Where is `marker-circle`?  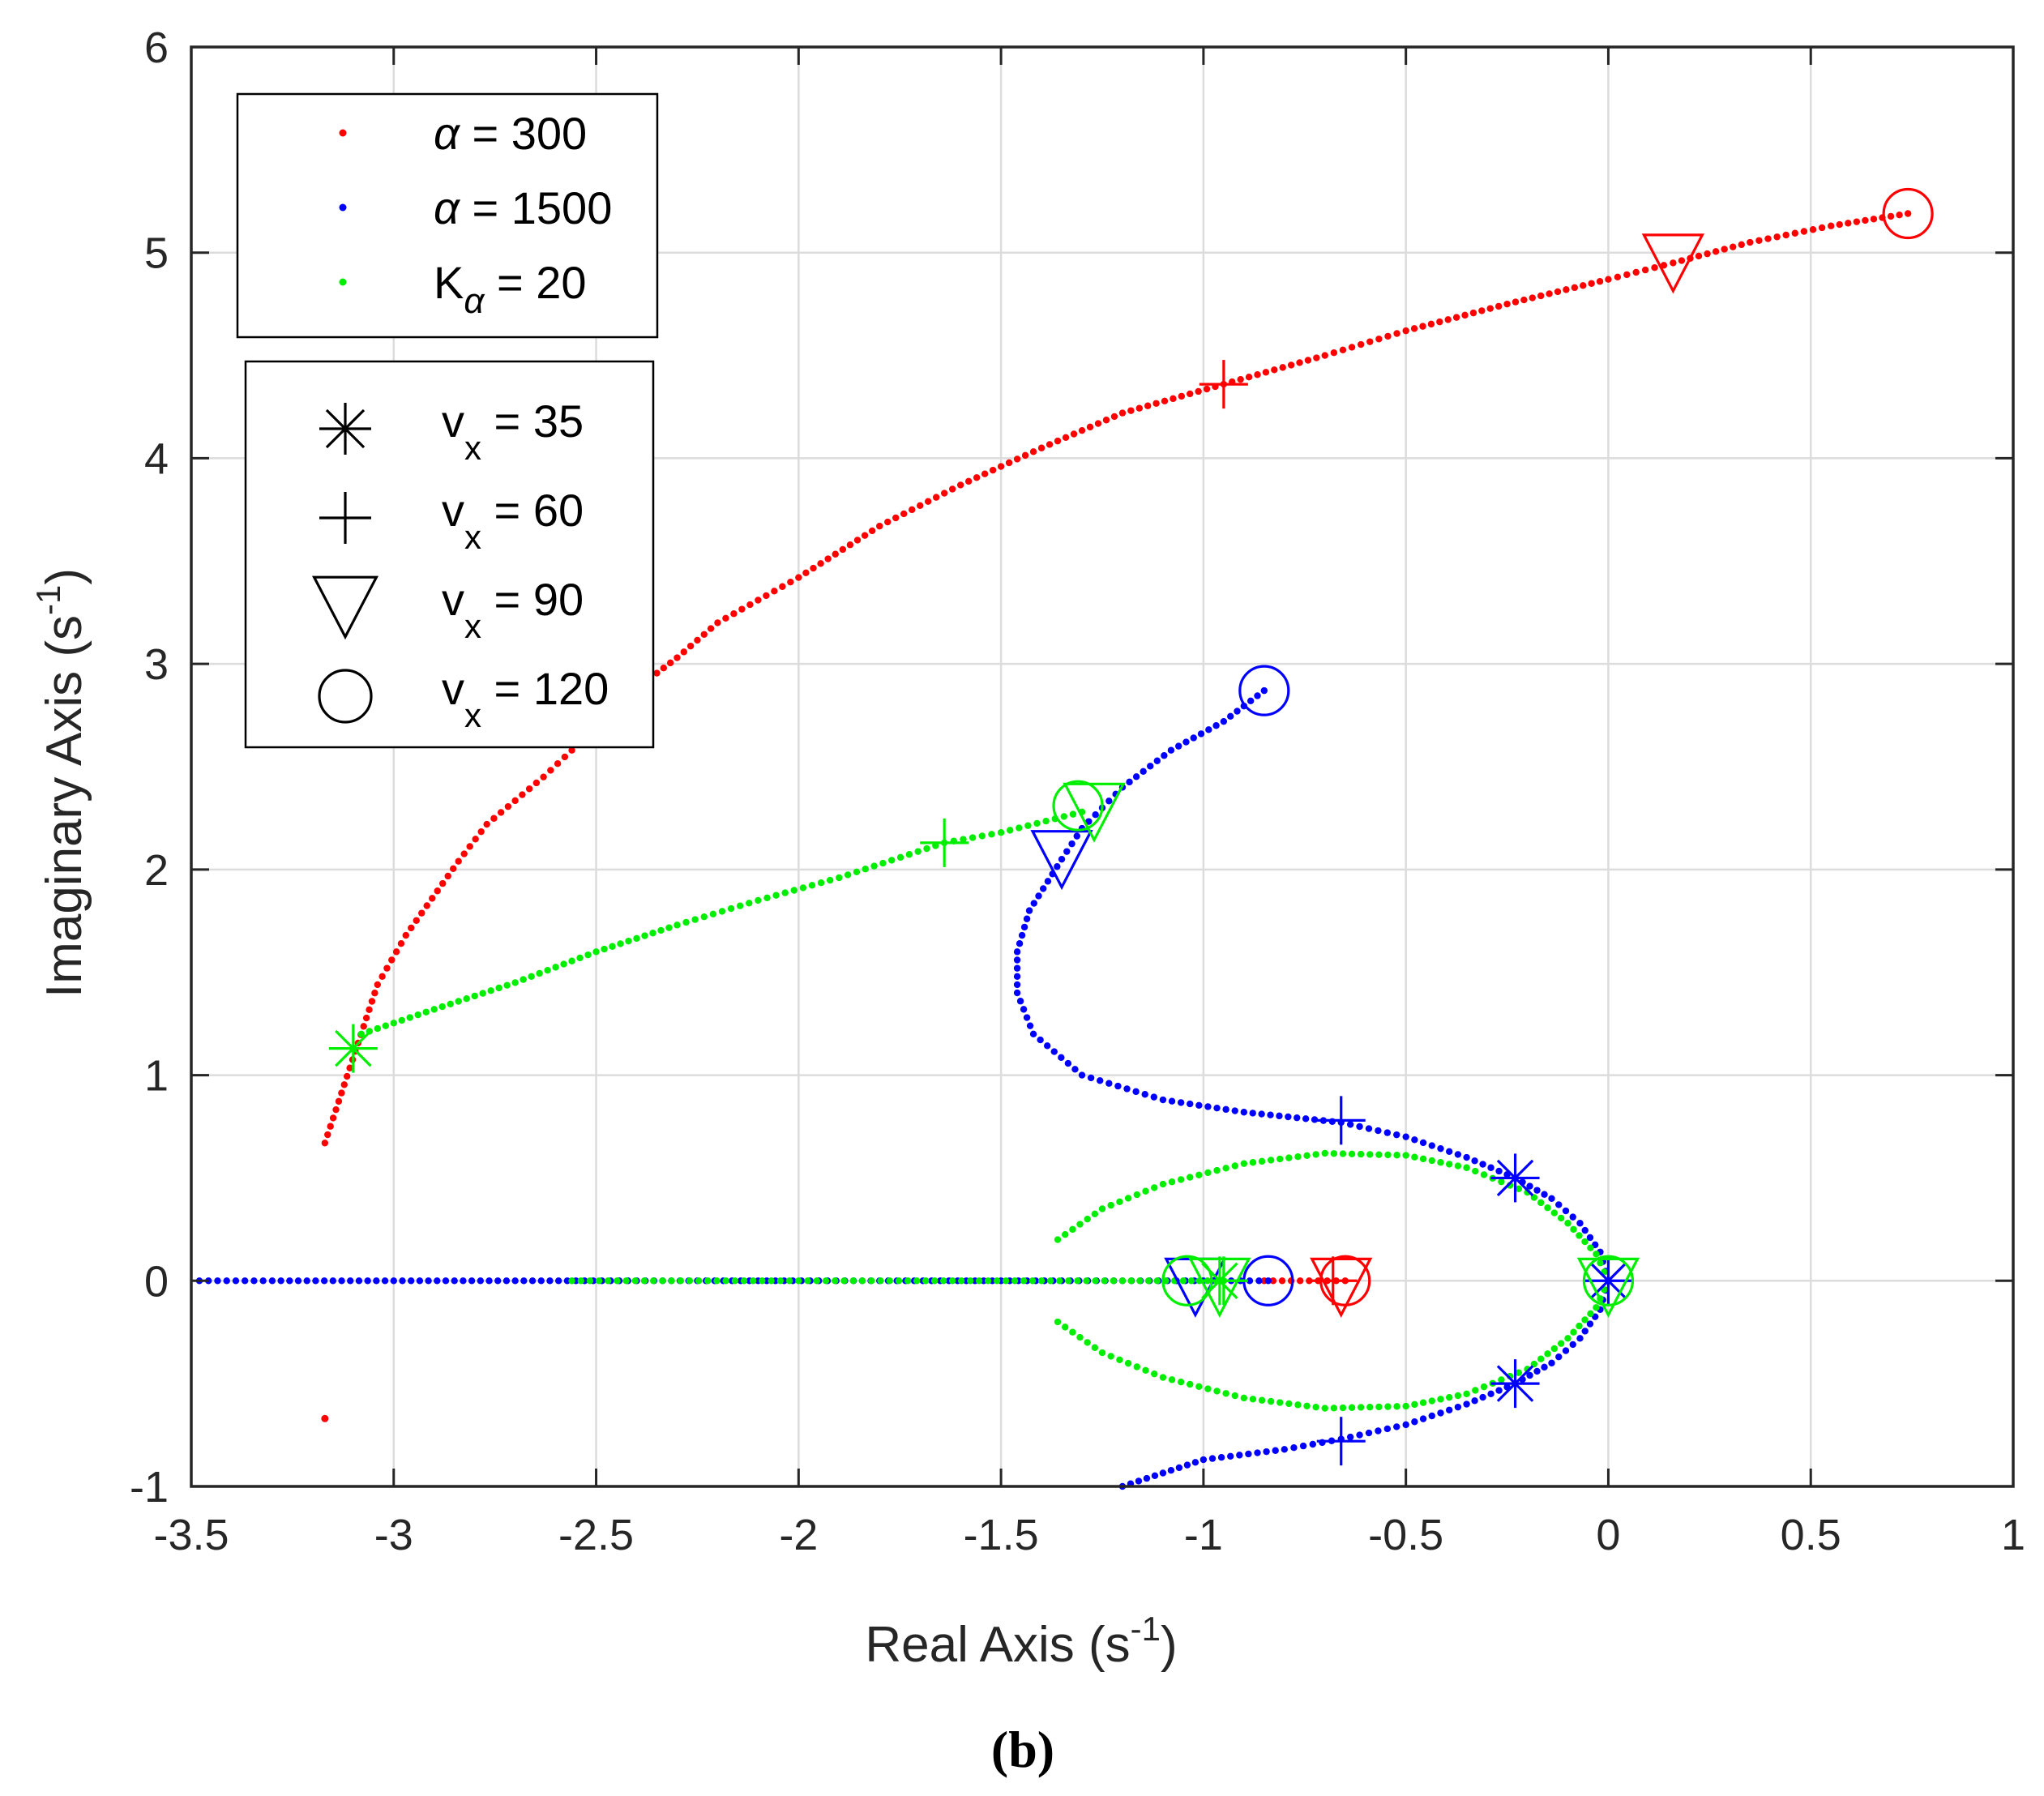
marker-circle is located at coordinates (1264, 690).